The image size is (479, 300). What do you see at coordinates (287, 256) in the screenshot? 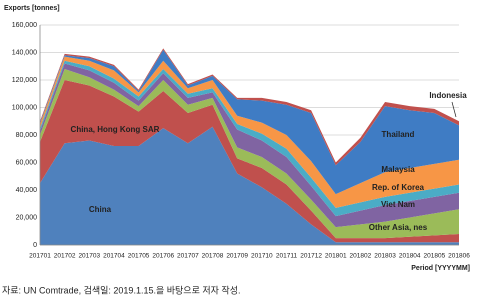
I see `x-tick-label: 201711` at bounding box center [287, 256].